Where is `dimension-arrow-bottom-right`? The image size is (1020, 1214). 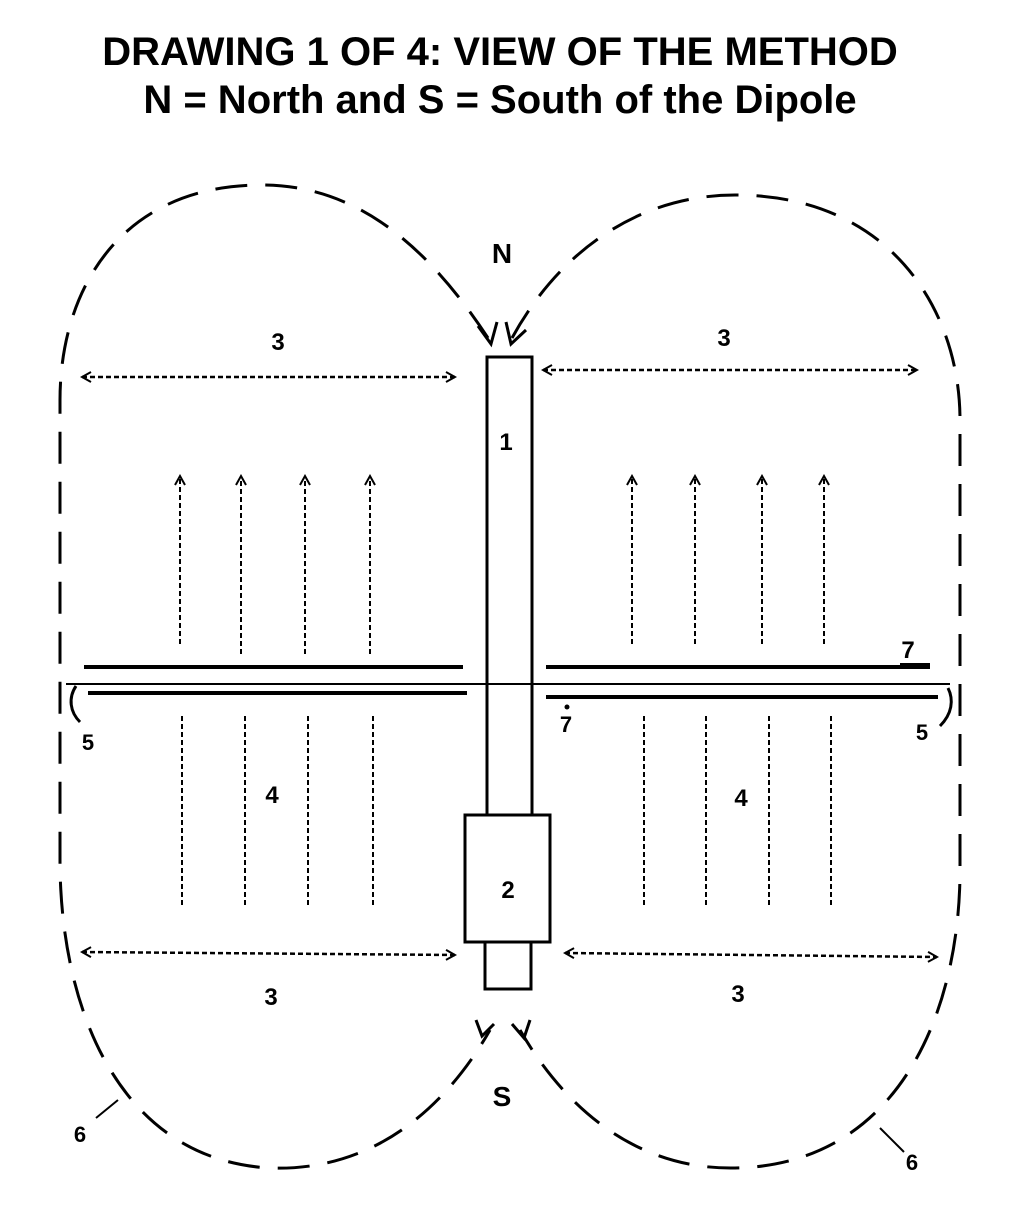
dimension-arrow-bottom-right is located at coordinates (751, 955).